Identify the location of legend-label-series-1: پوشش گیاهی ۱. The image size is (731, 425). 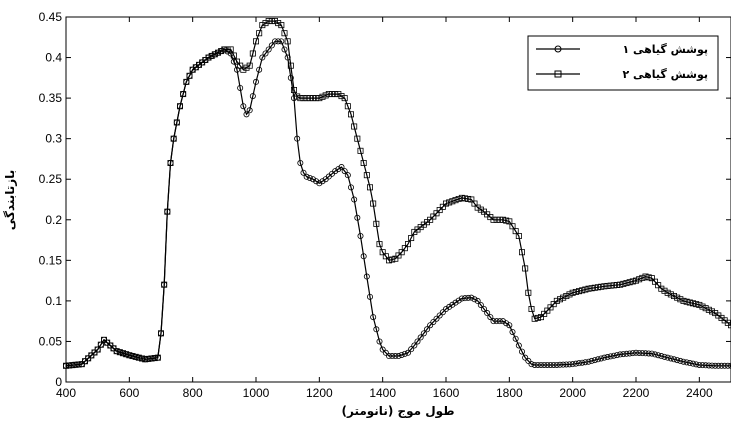
(665, 49).